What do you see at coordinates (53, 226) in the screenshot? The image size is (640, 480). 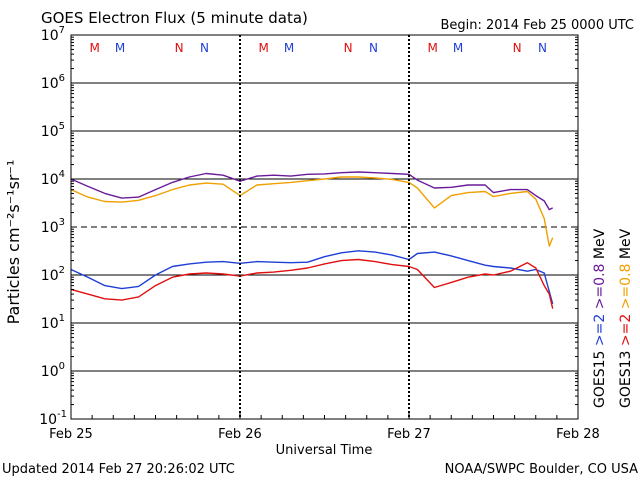 I see `y-tick-label: 10³` at bounding box center [53, 226].